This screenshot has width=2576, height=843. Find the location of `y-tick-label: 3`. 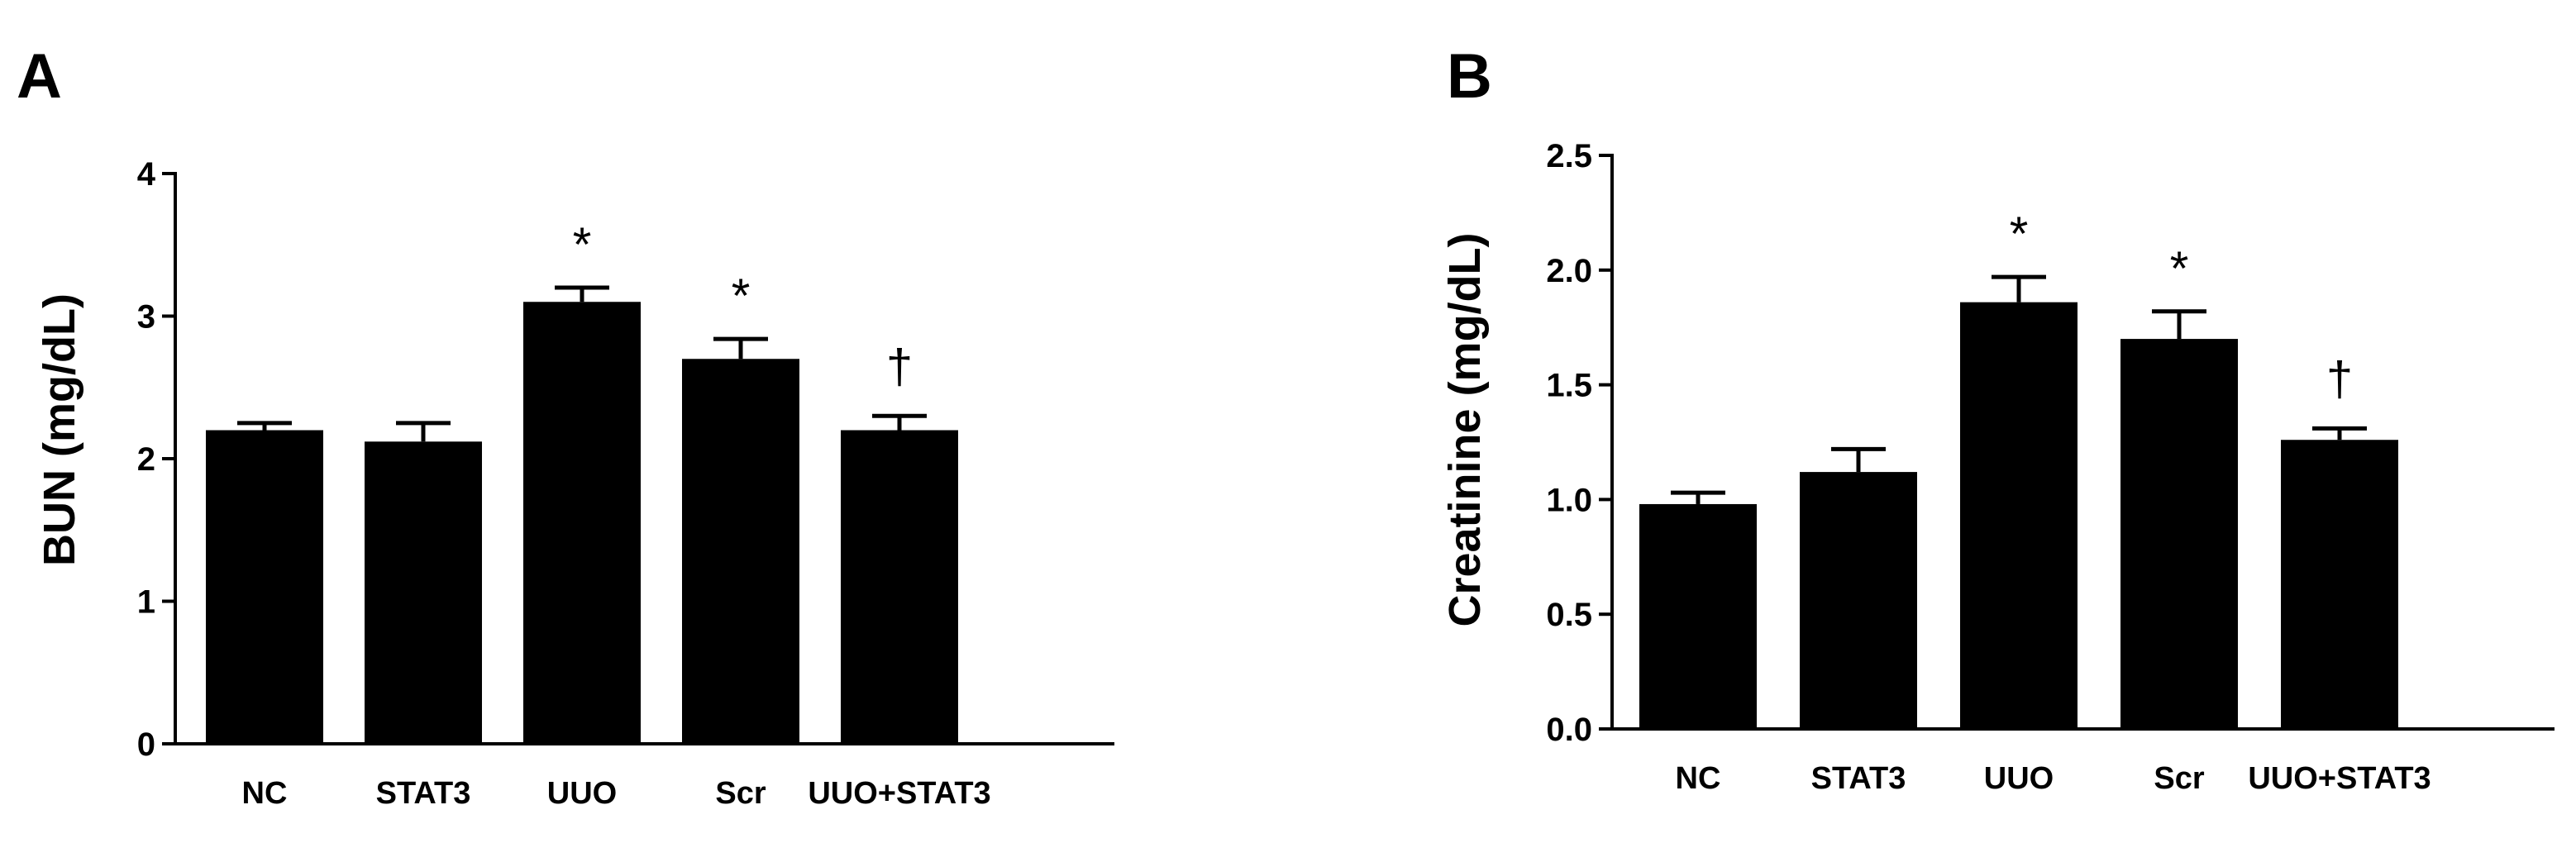

y-tick-label: 3 is located at coordinates (146, 317).